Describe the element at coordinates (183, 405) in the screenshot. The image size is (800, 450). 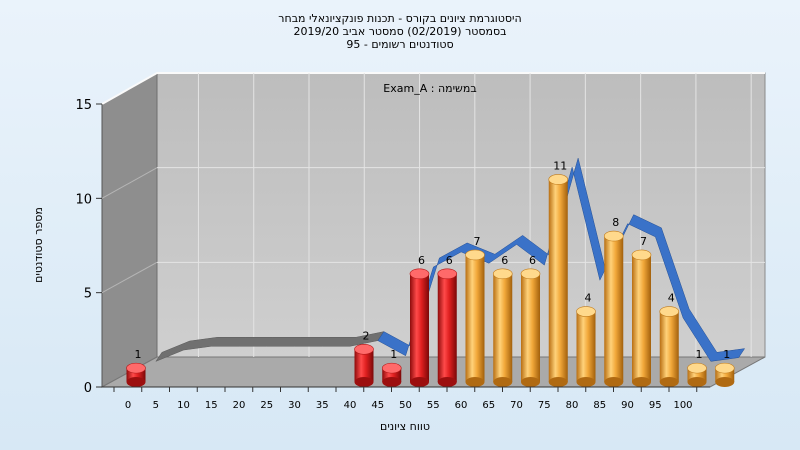
I see `x-tick-label: 10` at that location.